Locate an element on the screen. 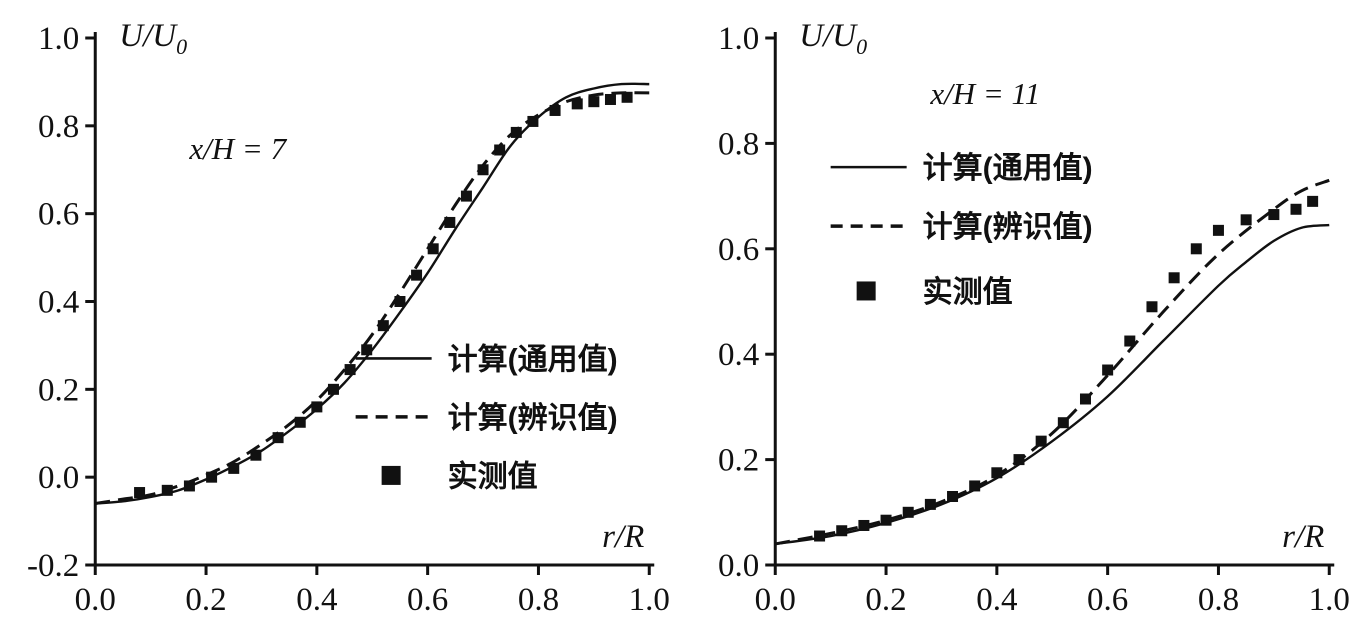  annotation-label: x/H = 11 is located at coordinates (984, 93).